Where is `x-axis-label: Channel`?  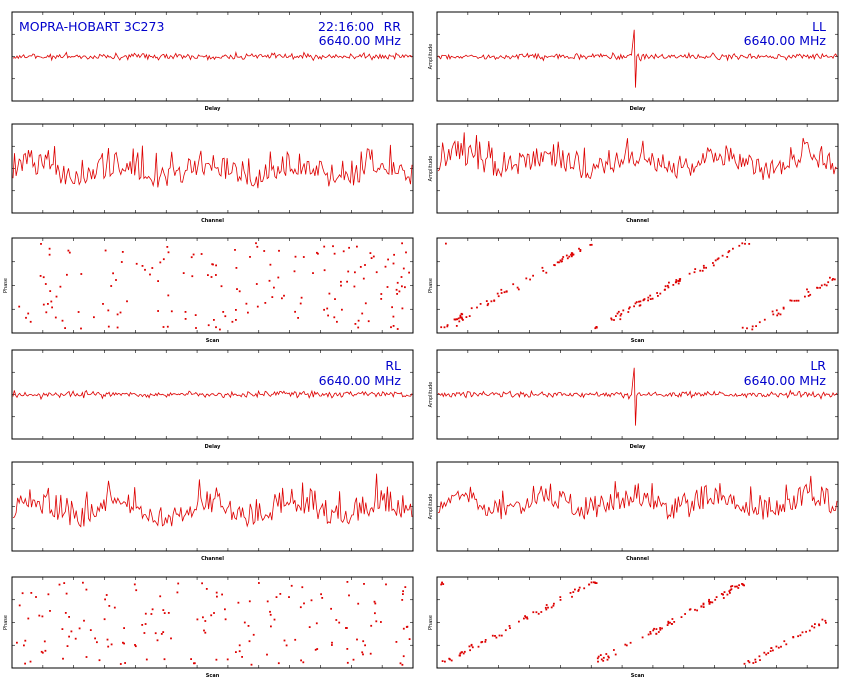 x-axis-label: Channel is located at coordinates (637, 221).